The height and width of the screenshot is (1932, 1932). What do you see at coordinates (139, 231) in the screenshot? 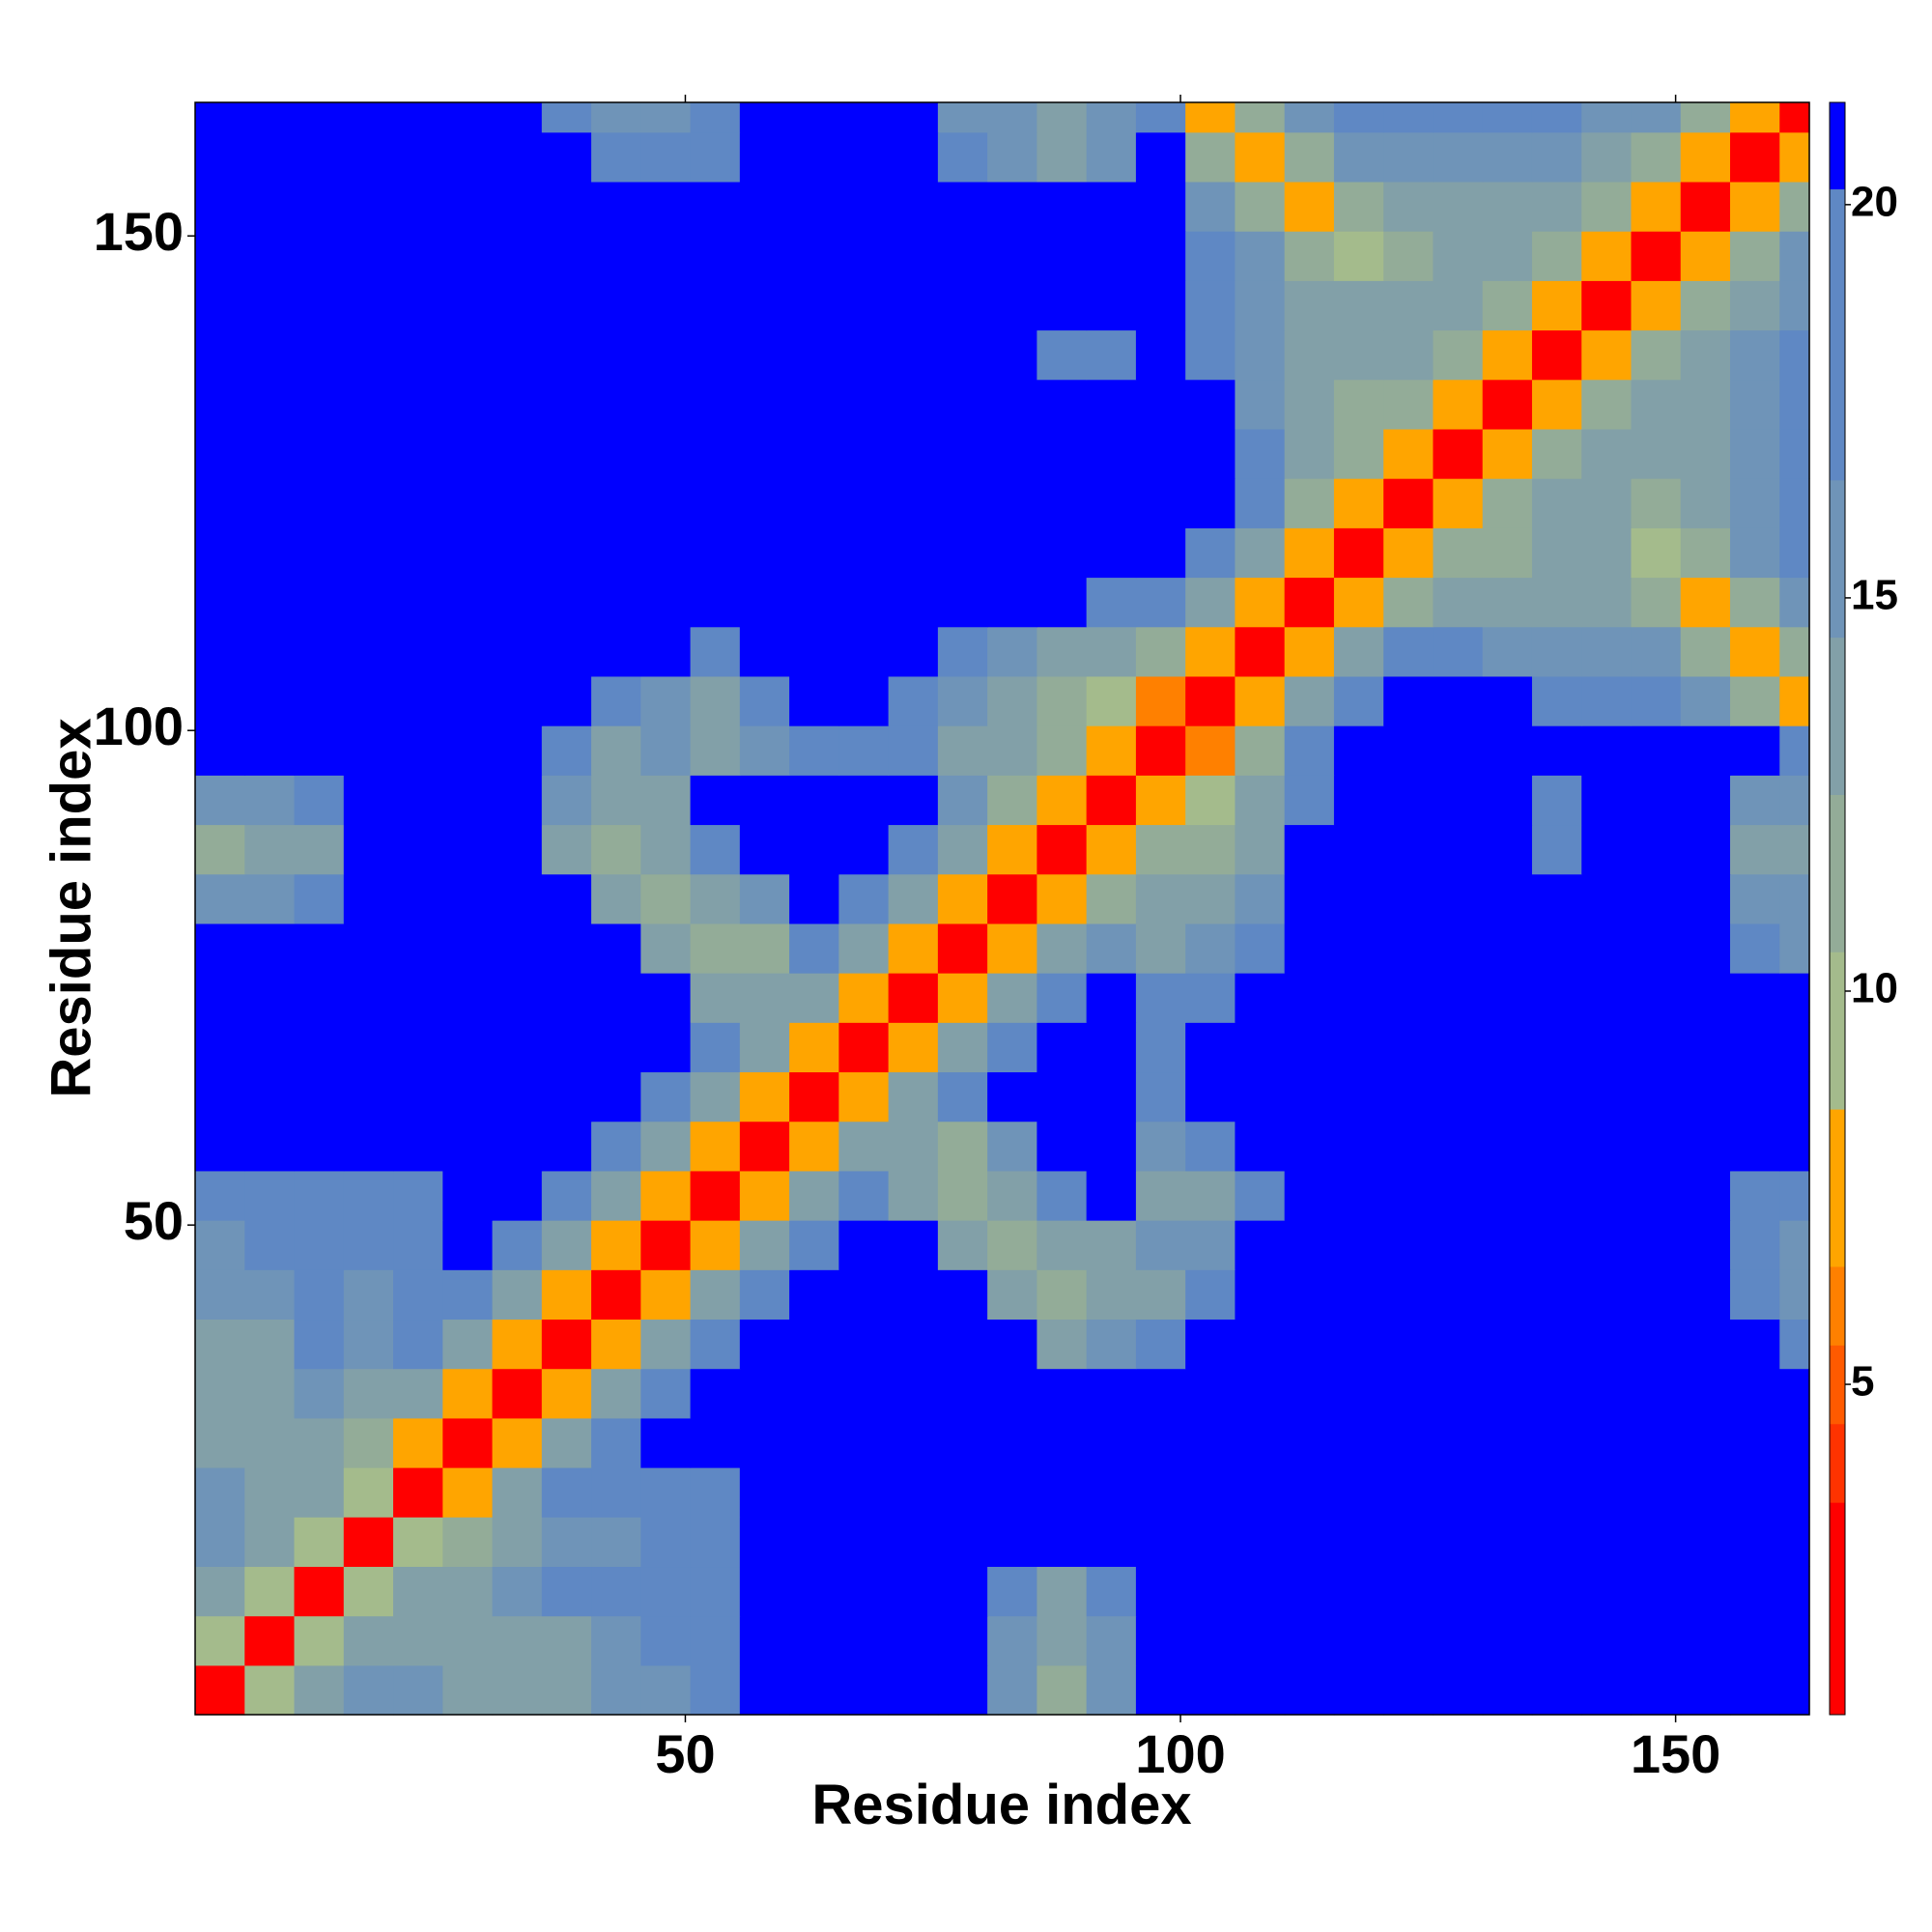
I see `y-tick-label: 150` at bounding box center [139, 231].